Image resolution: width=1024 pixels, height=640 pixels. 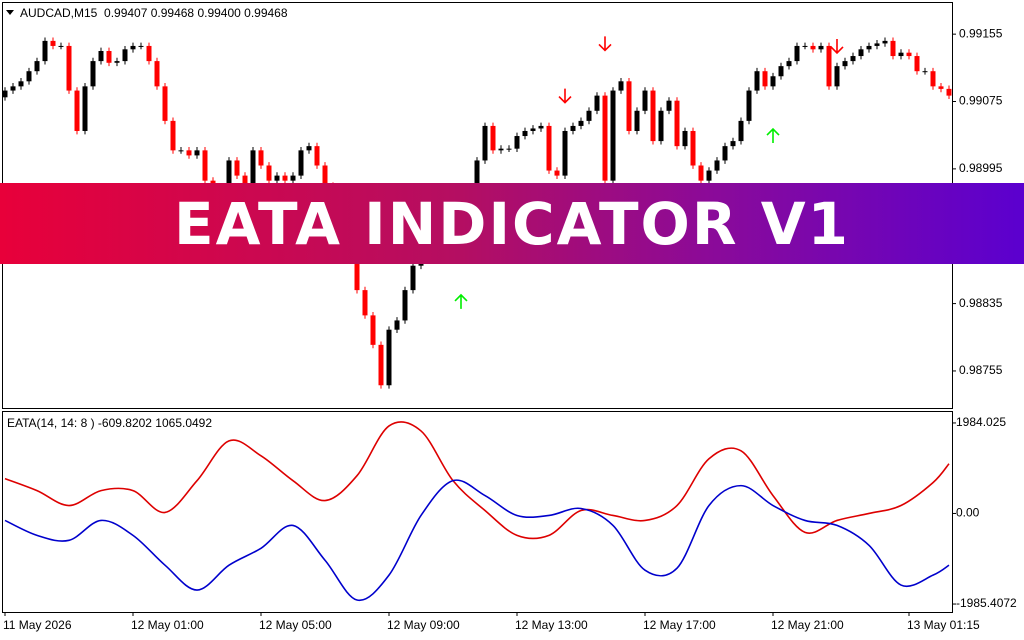 What do you see at coordinates (981, 370) in the screenshot?
I see `y-tick-label: 0.98755` at bounding box center [981, 370].